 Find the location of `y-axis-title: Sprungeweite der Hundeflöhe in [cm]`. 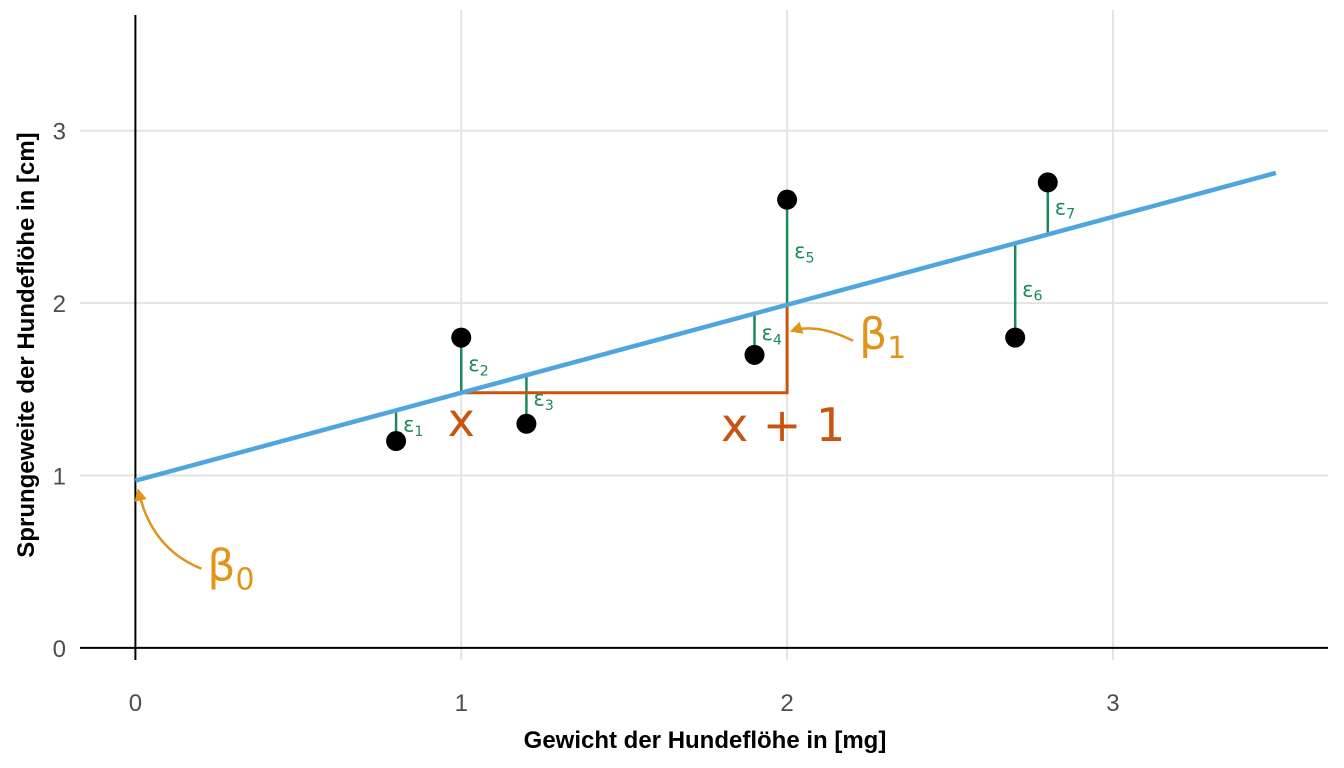

y-axis-title: Sprungeweite der Hundeflöhe in [cm] is located at coordinates (26, 344).